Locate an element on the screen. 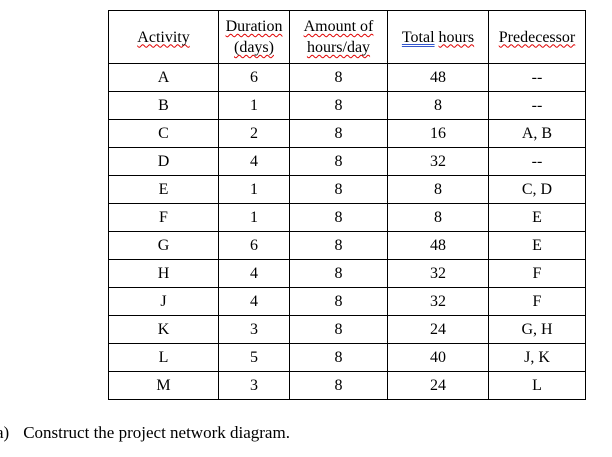  table-row: J 4 8 32 F is located at coordinates (347, 301).